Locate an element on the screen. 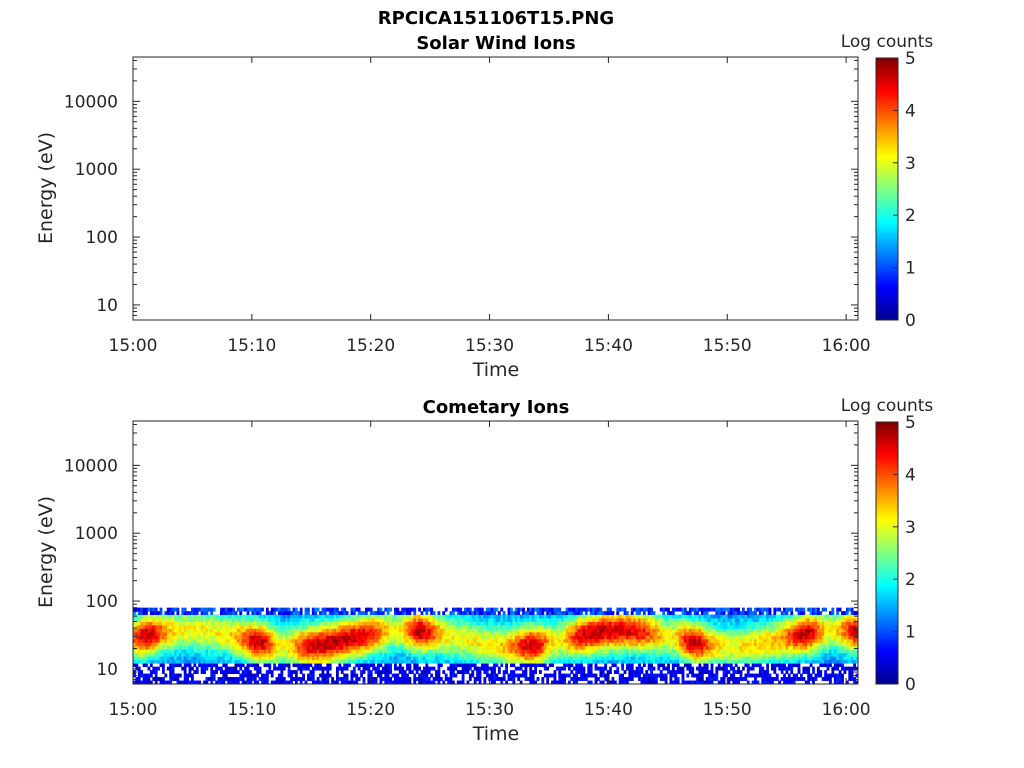 This screenshot has height=768, width=1024. colorbar-tick-label: 3 is located at coordinates (910, 164).